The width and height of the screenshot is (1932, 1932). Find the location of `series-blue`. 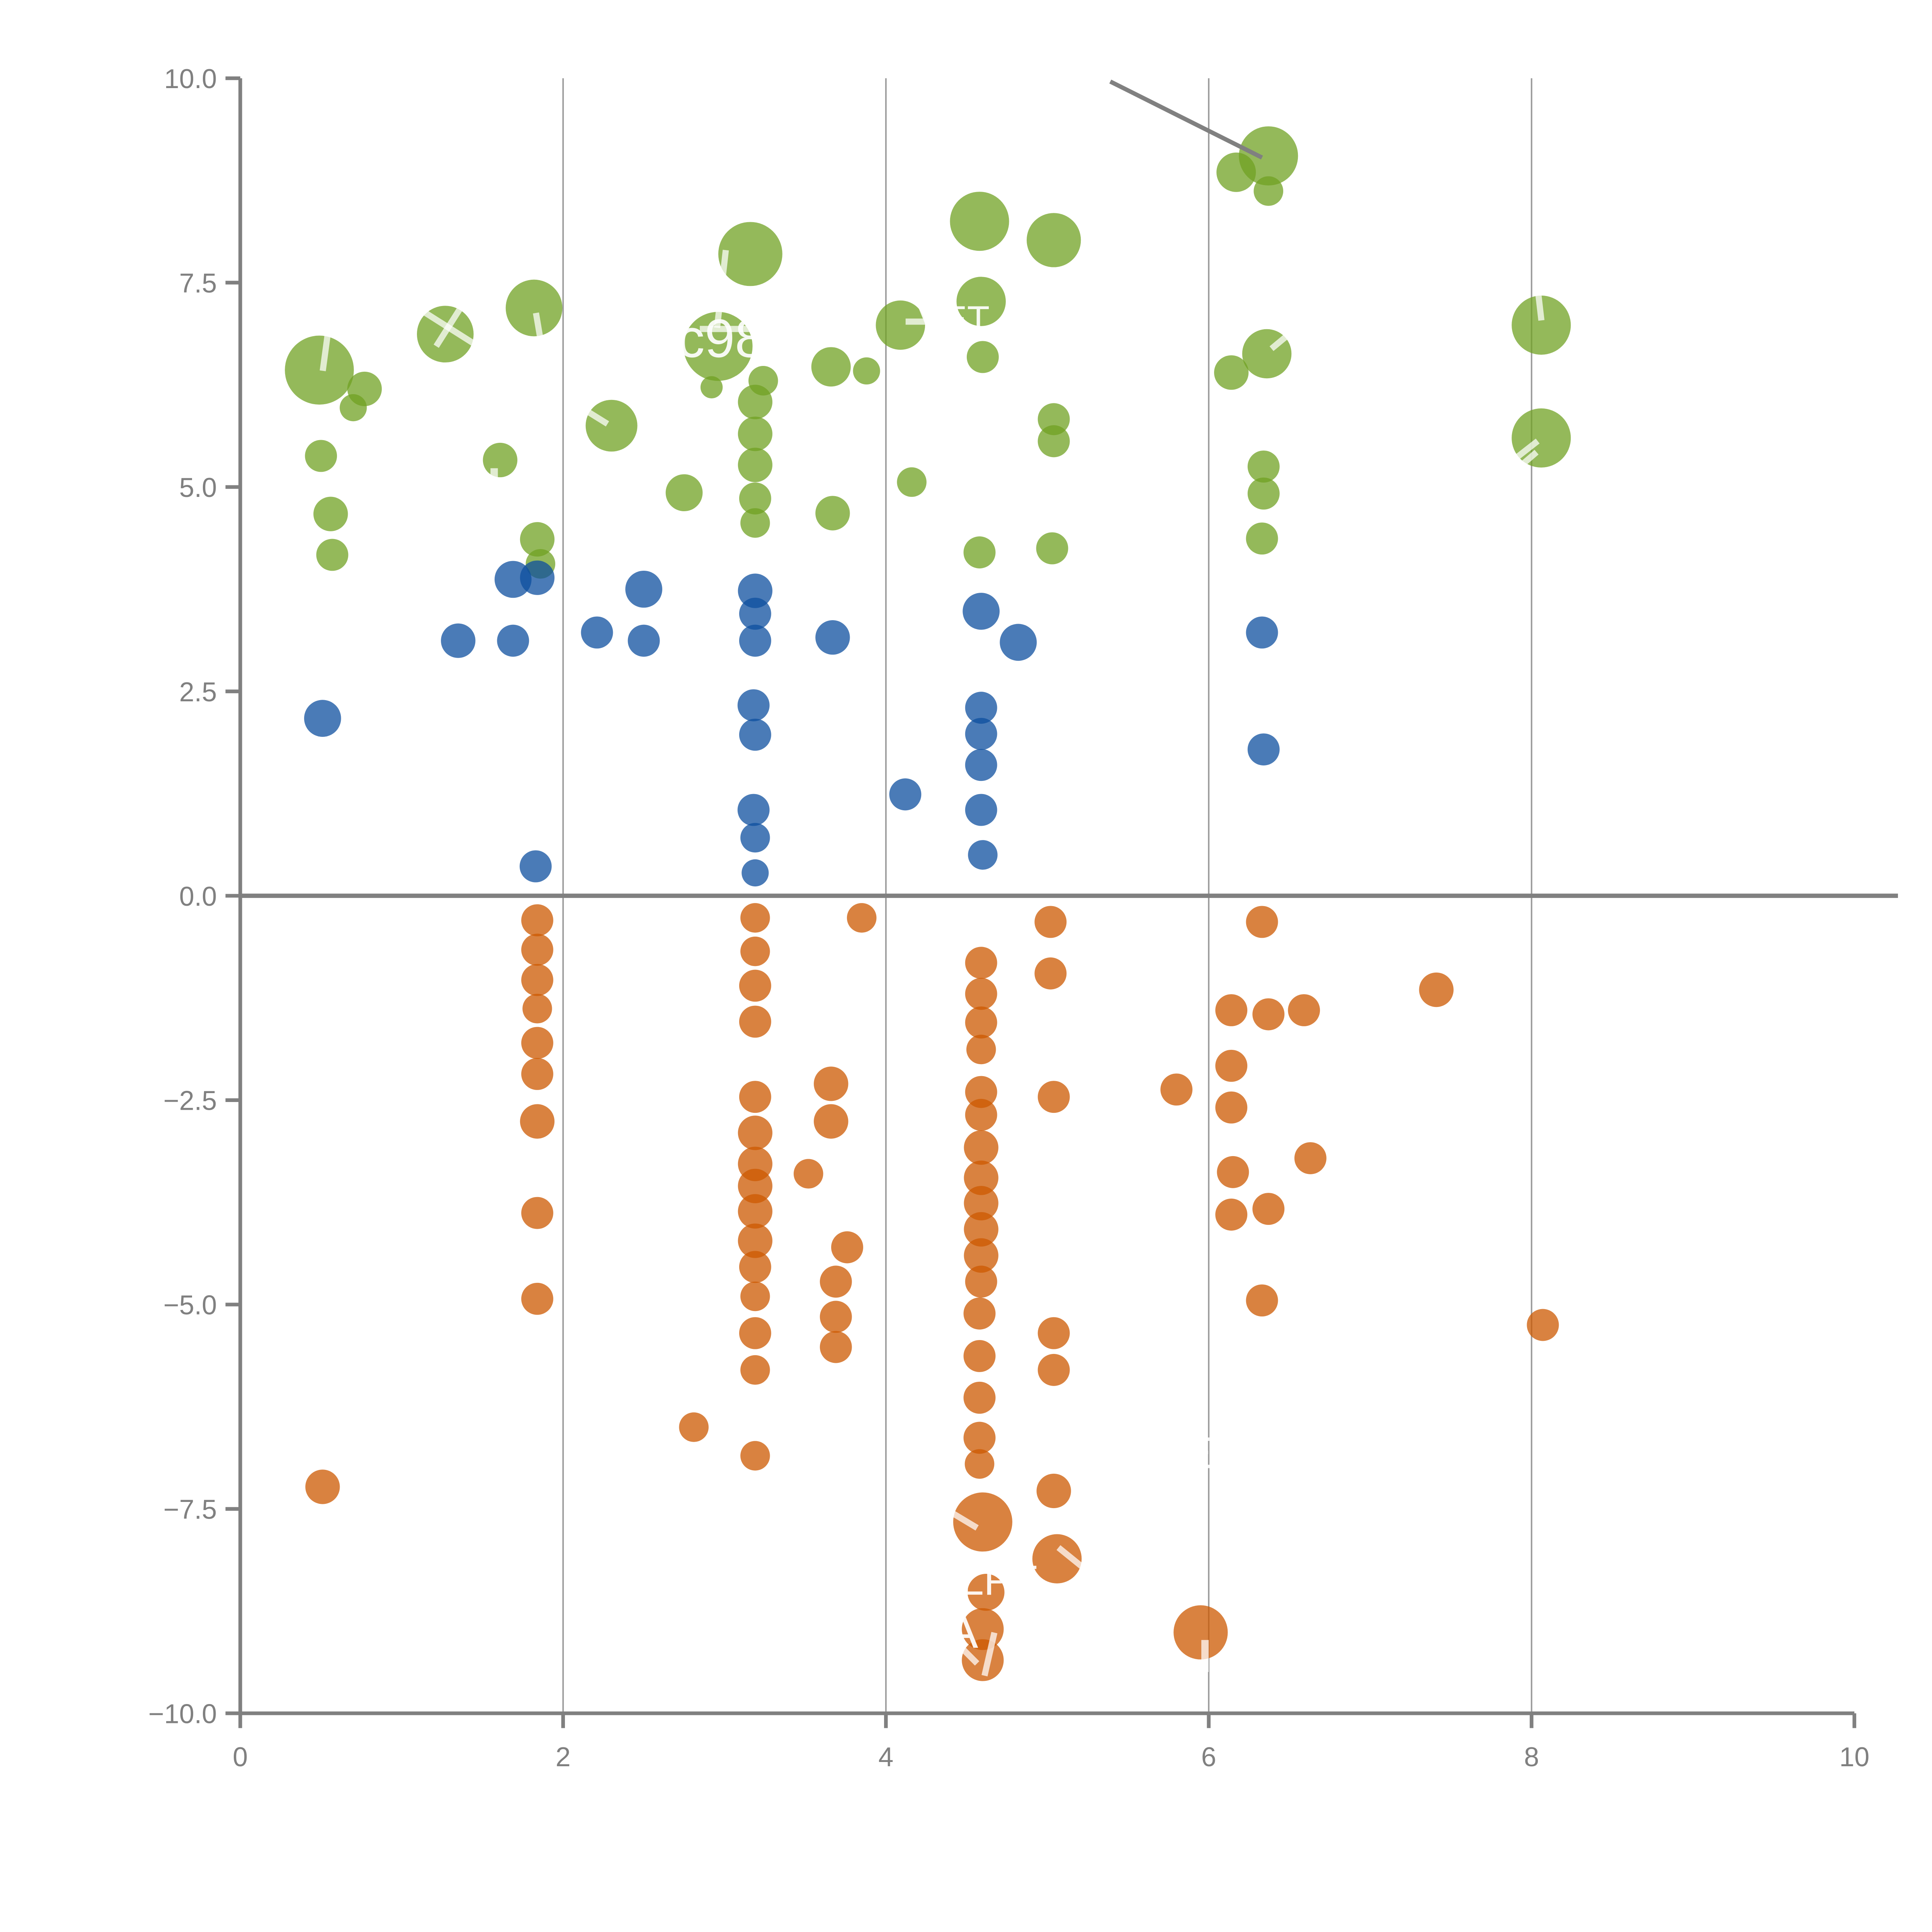

series-blue is located at coordinates (792, 724).